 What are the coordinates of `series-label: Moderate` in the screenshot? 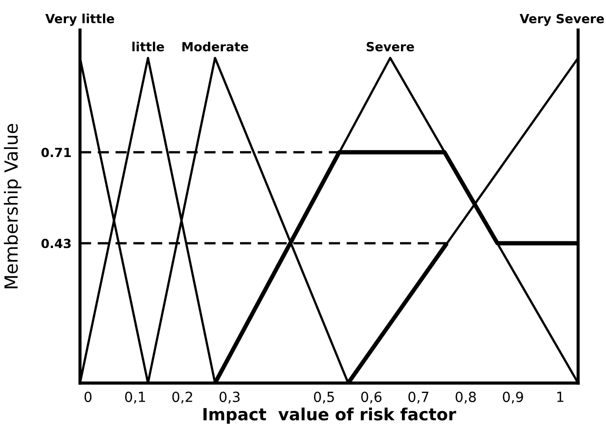 It's located at (215, 47).